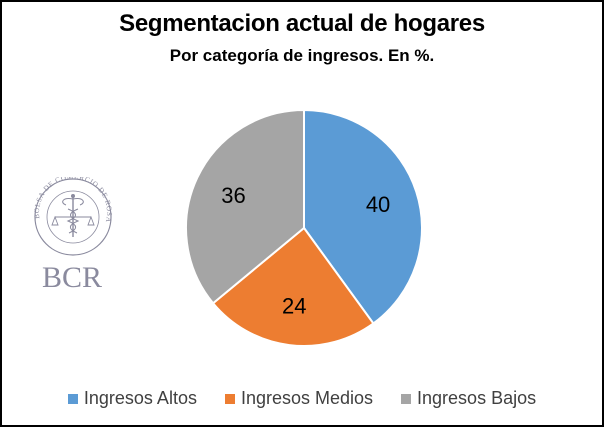 The image size is (604, 427). Describe the element at coordinates (293, 286) in the screenshot. I see `slice-ingresos-medios` at that location.